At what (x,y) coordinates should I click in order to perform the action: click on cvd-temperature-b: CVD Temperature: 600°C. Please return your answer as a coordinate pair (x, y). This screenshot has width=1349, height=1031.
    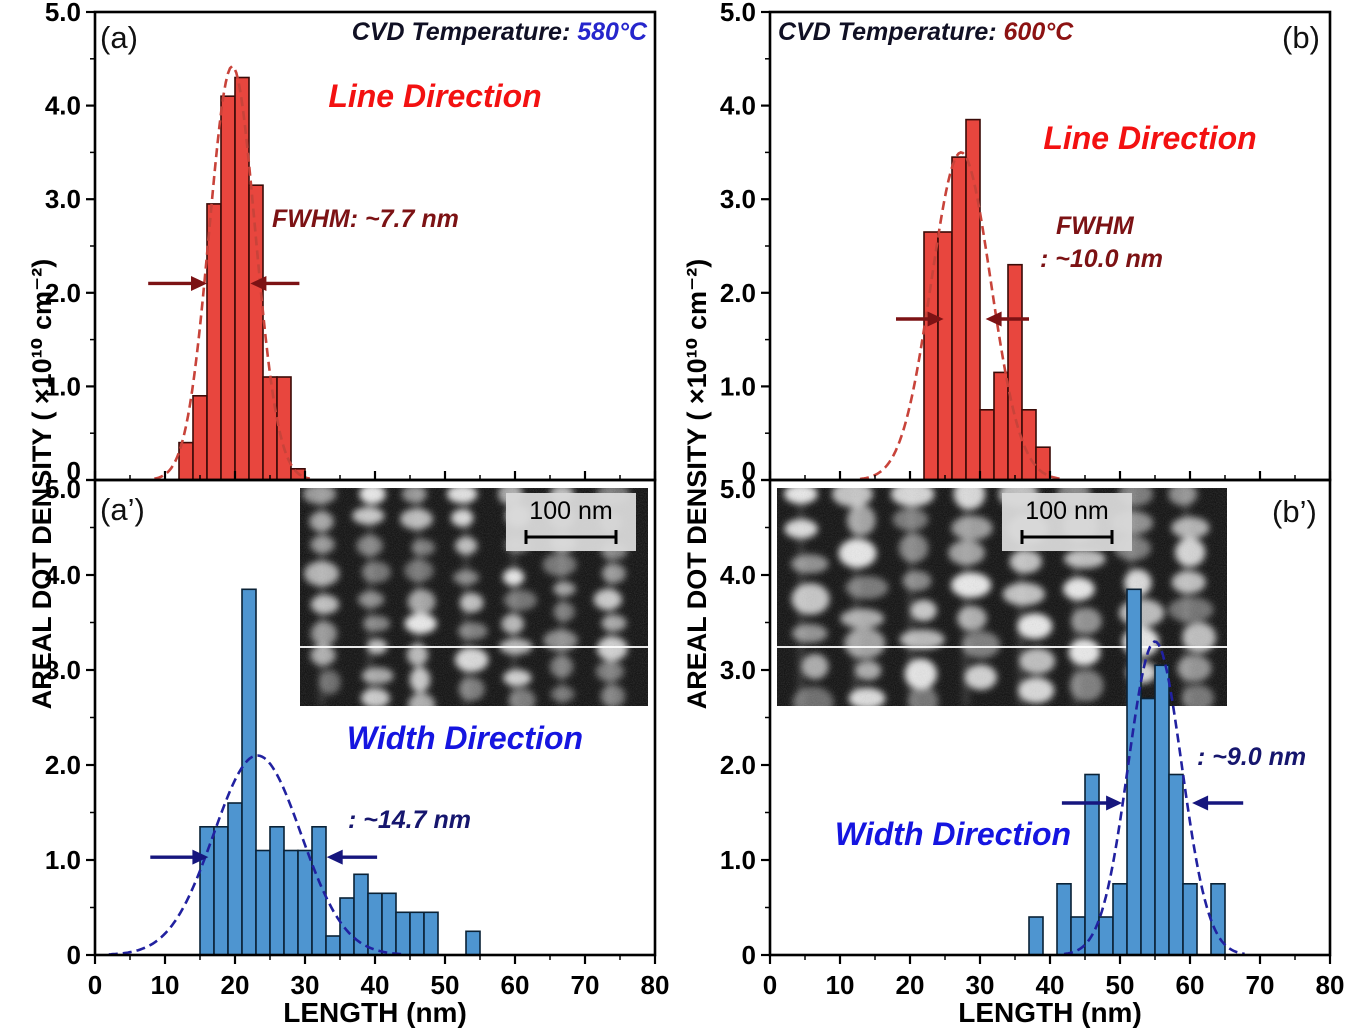
    Looking at the image, I should click on (925, 32).